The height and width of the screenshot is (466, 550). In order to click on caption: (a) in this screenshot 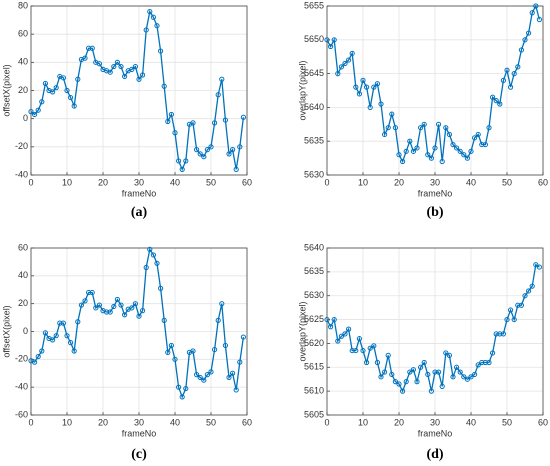, I will do `click(139, 212)`.